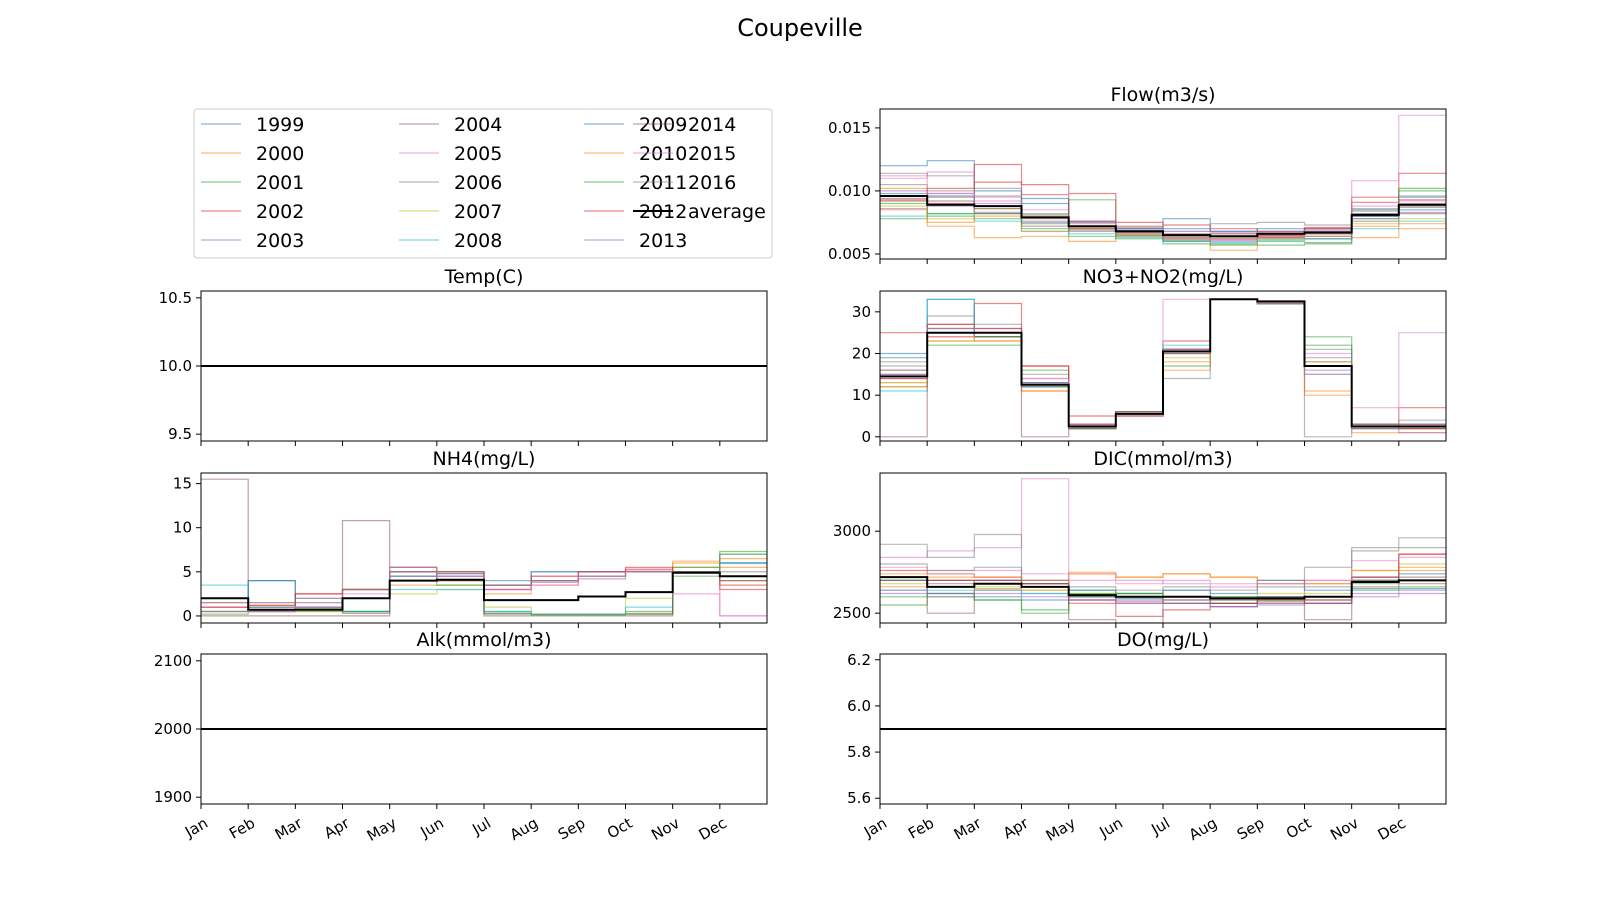  Describe the element at coordinates (280, 212) in the screenshot. I see `legend-label: 2002` at that location.